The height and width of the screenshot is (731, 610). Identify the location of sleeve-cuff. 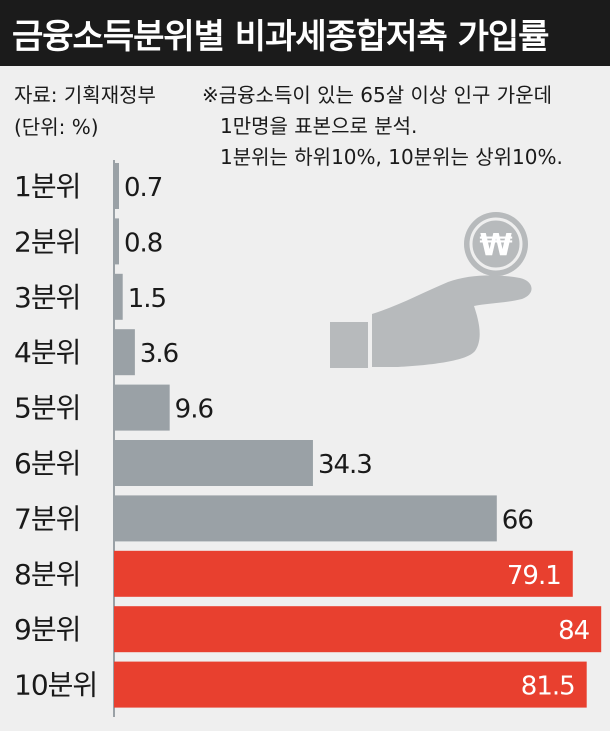
(349, 345).